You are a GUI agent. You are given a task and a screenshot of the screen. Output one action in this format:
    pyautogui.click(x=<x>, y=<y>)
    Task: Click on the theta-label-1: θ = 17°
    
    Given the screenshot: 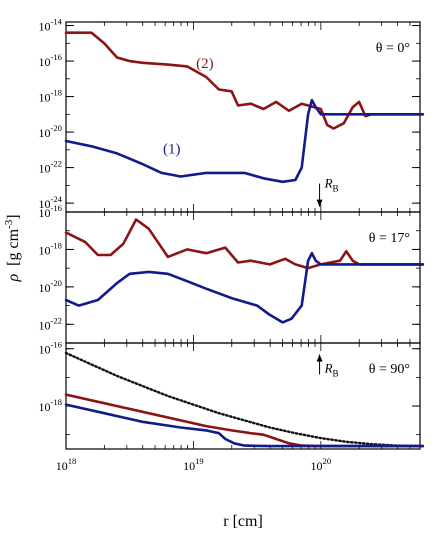 What is the action you would take?
    pyautogui.click(x=389, y=238)
    